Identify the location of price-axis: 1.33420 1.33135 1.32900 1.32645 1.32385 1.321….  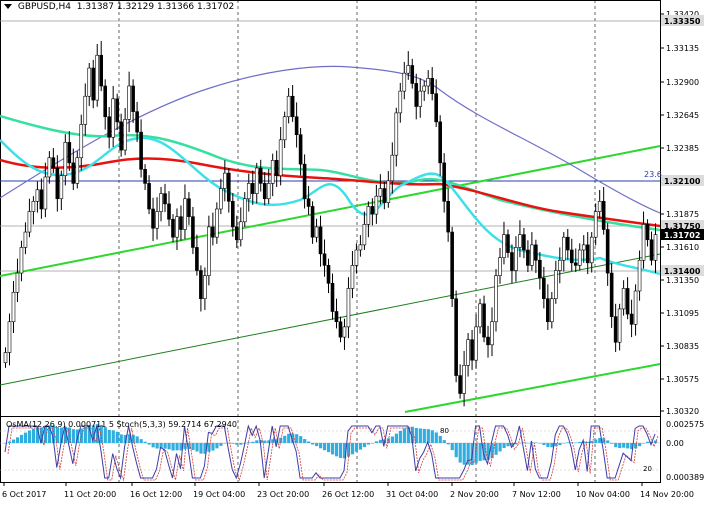
(674, 213).